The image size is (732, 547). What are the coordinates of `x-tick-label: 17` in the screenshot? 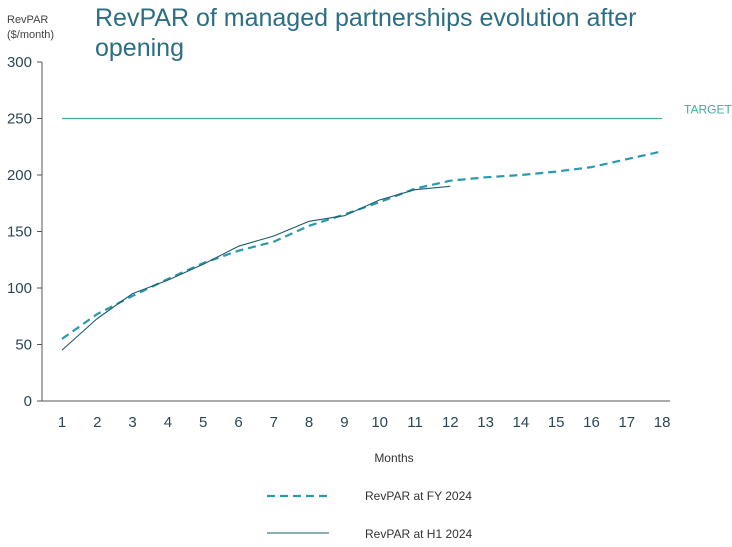 It's located at (626, 422).